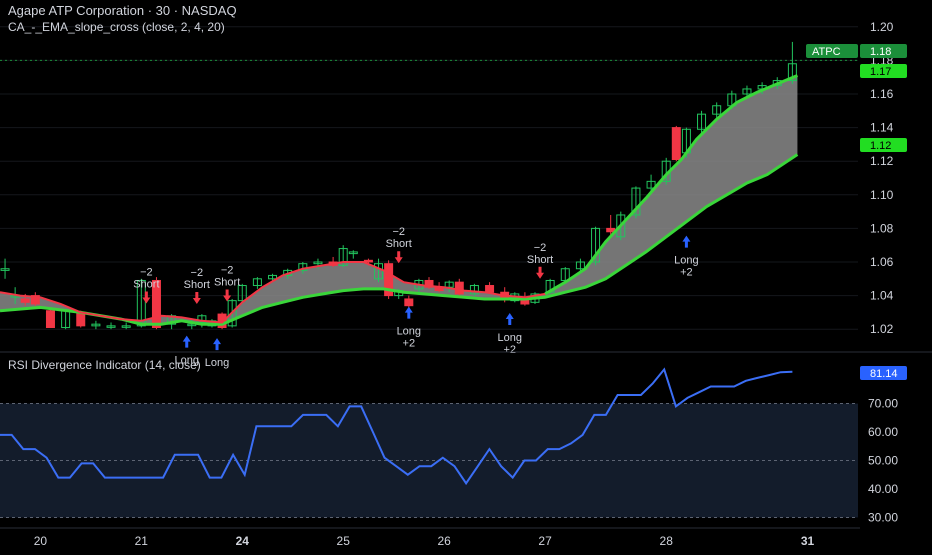  What do you see at coordinates (882, 161) in the screenshot?
I see `price-tick-label: 1.12` at bounding box center [882, 161].